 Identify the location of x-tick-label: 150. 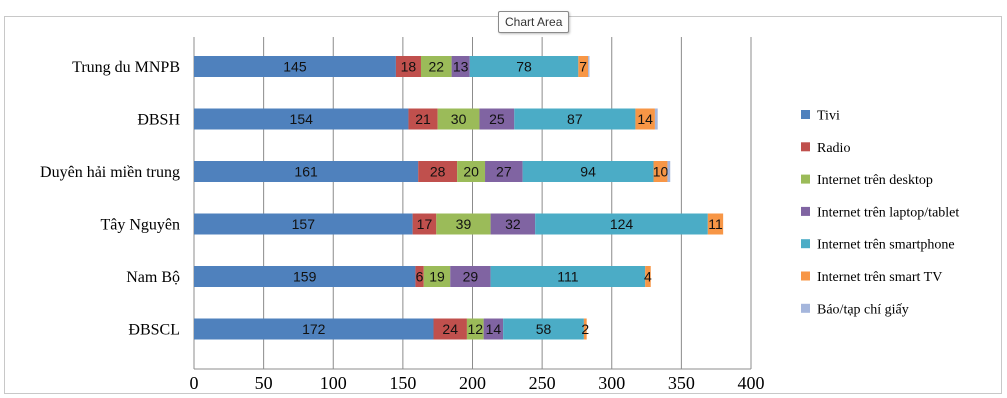
(402, 383).